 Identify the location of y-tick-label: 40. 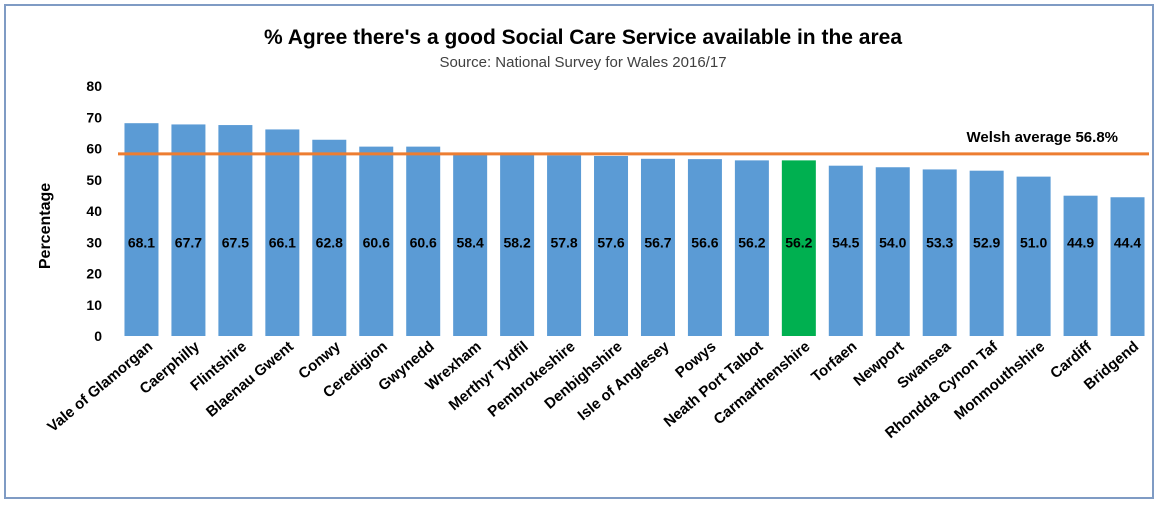
(94, 211).